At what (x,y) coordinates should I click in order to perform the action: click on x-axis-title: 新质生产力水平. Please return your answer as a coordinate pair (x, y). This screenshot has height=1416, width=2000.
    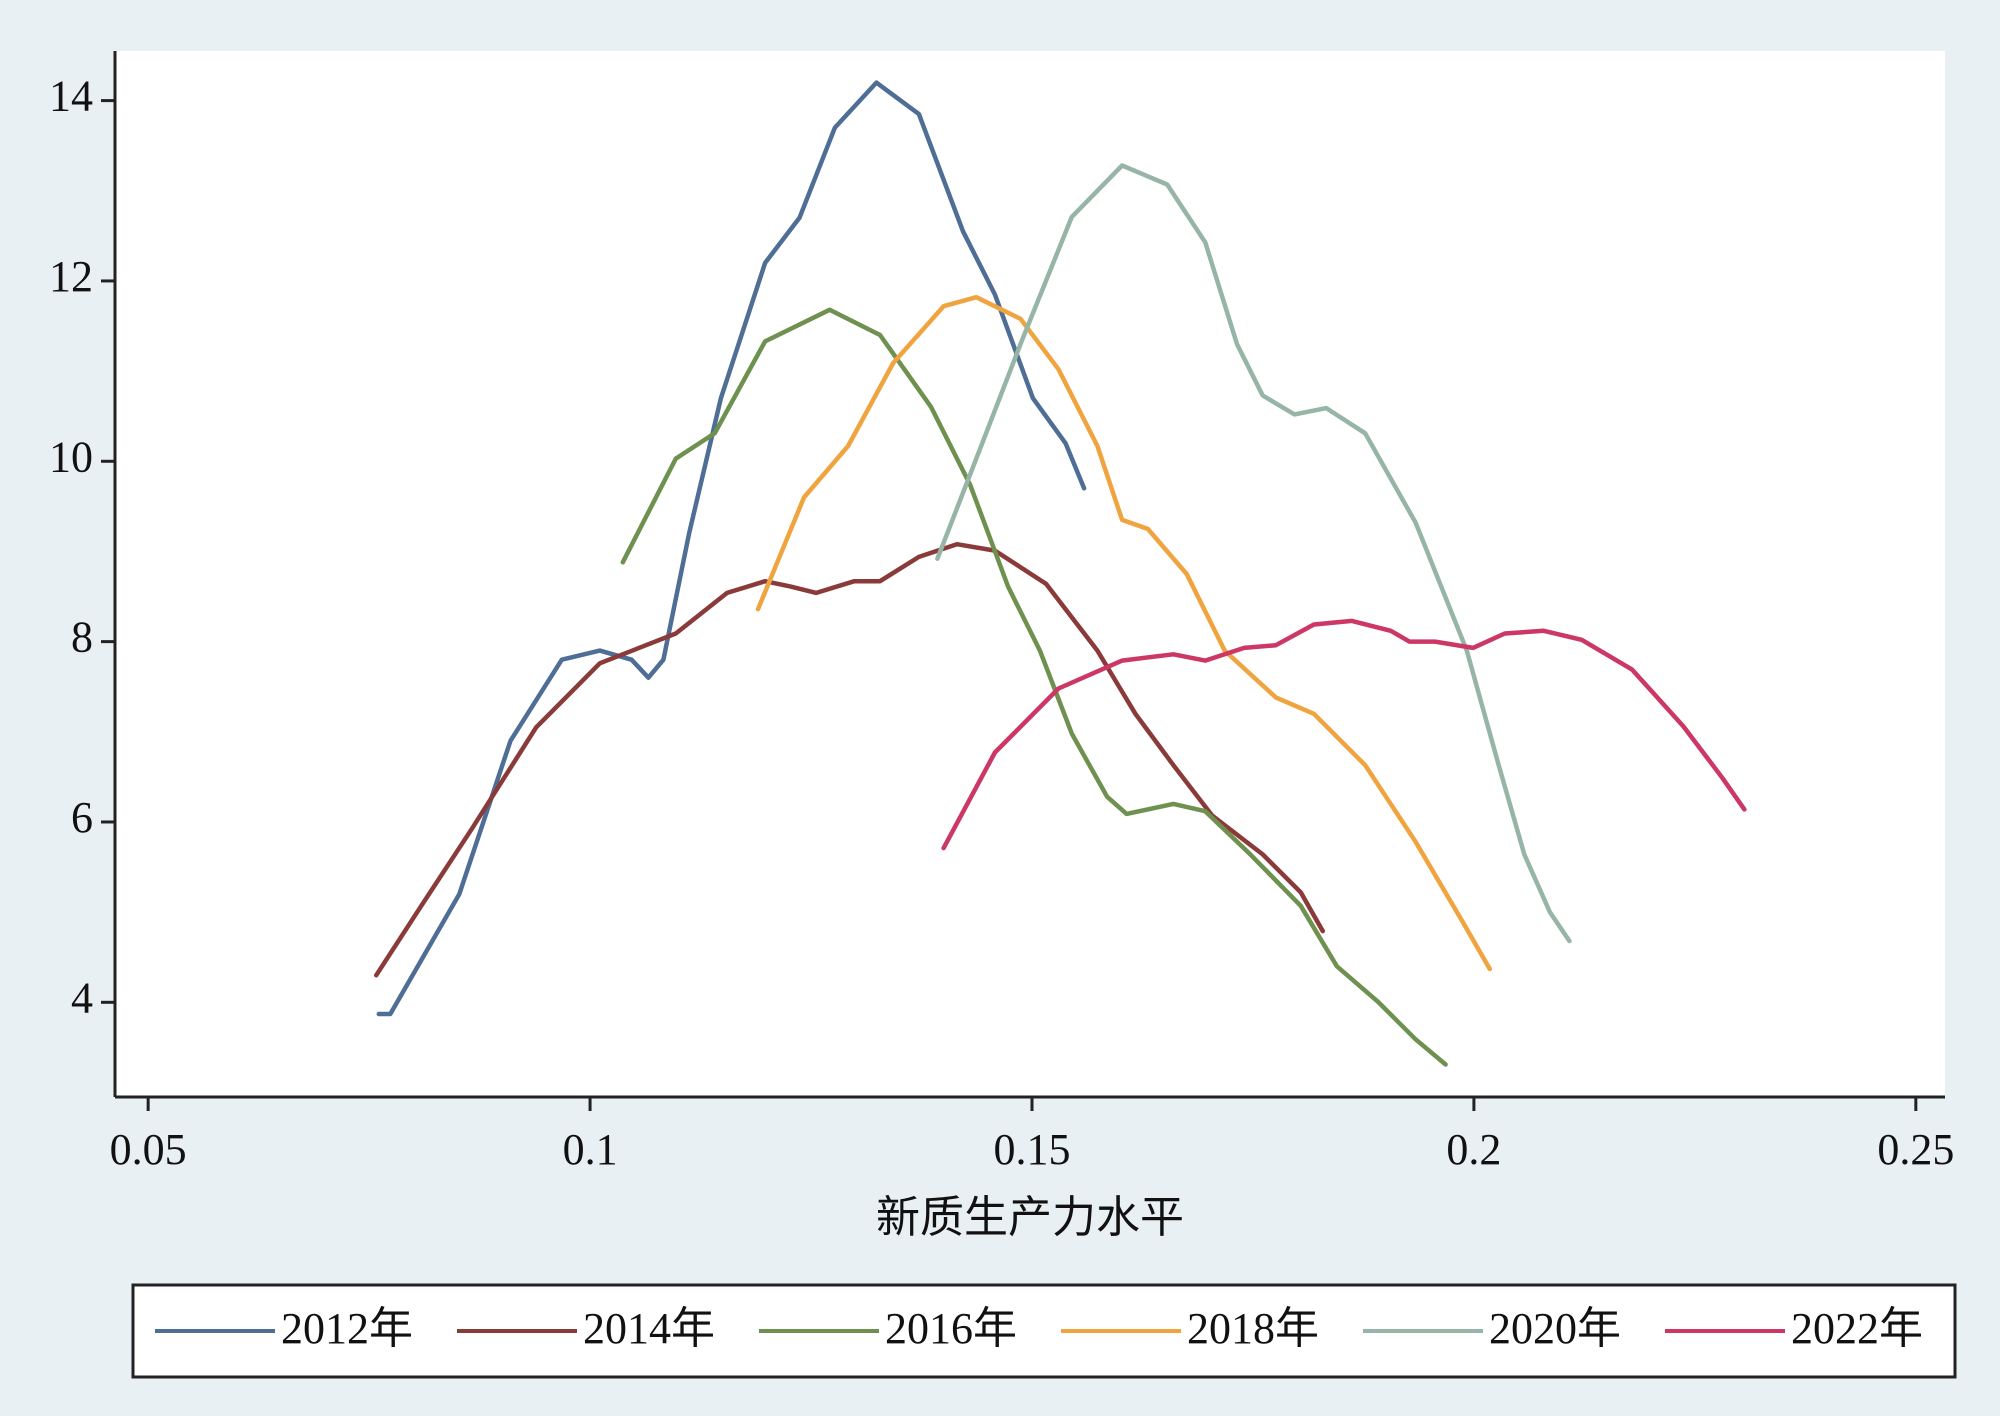
    Looking at the image, I should click on (1030, 1217).